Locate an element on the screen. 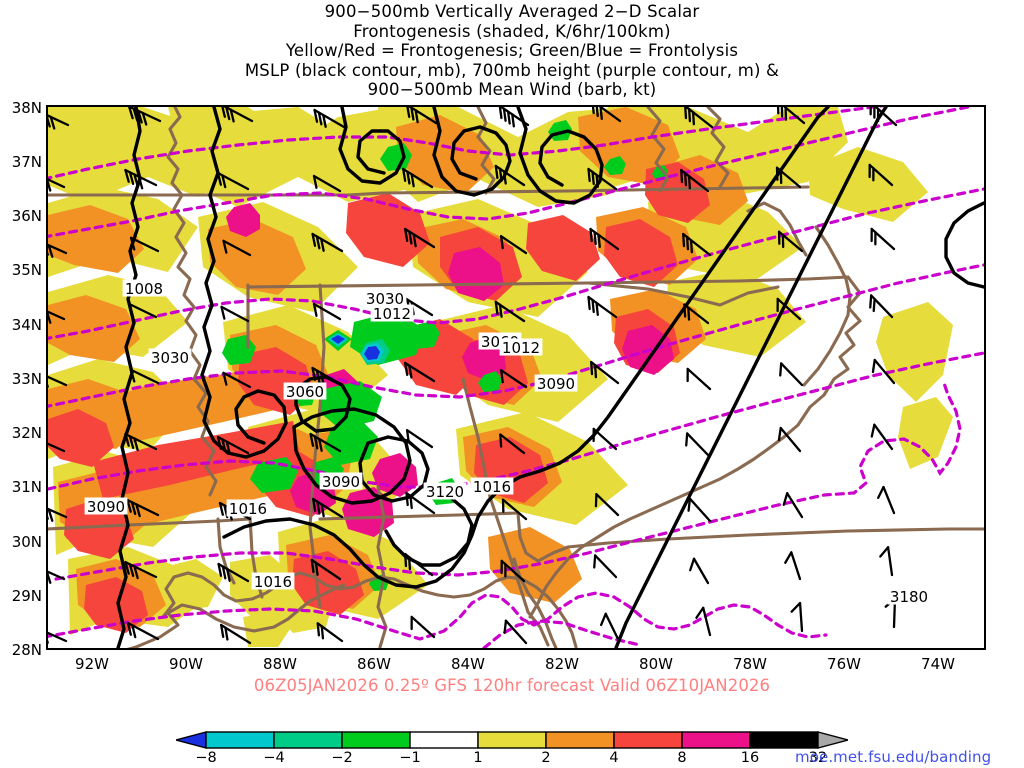 This screenshot has width=1024, height=768. svg-text: 3120 is located at coordinates (445, 492).